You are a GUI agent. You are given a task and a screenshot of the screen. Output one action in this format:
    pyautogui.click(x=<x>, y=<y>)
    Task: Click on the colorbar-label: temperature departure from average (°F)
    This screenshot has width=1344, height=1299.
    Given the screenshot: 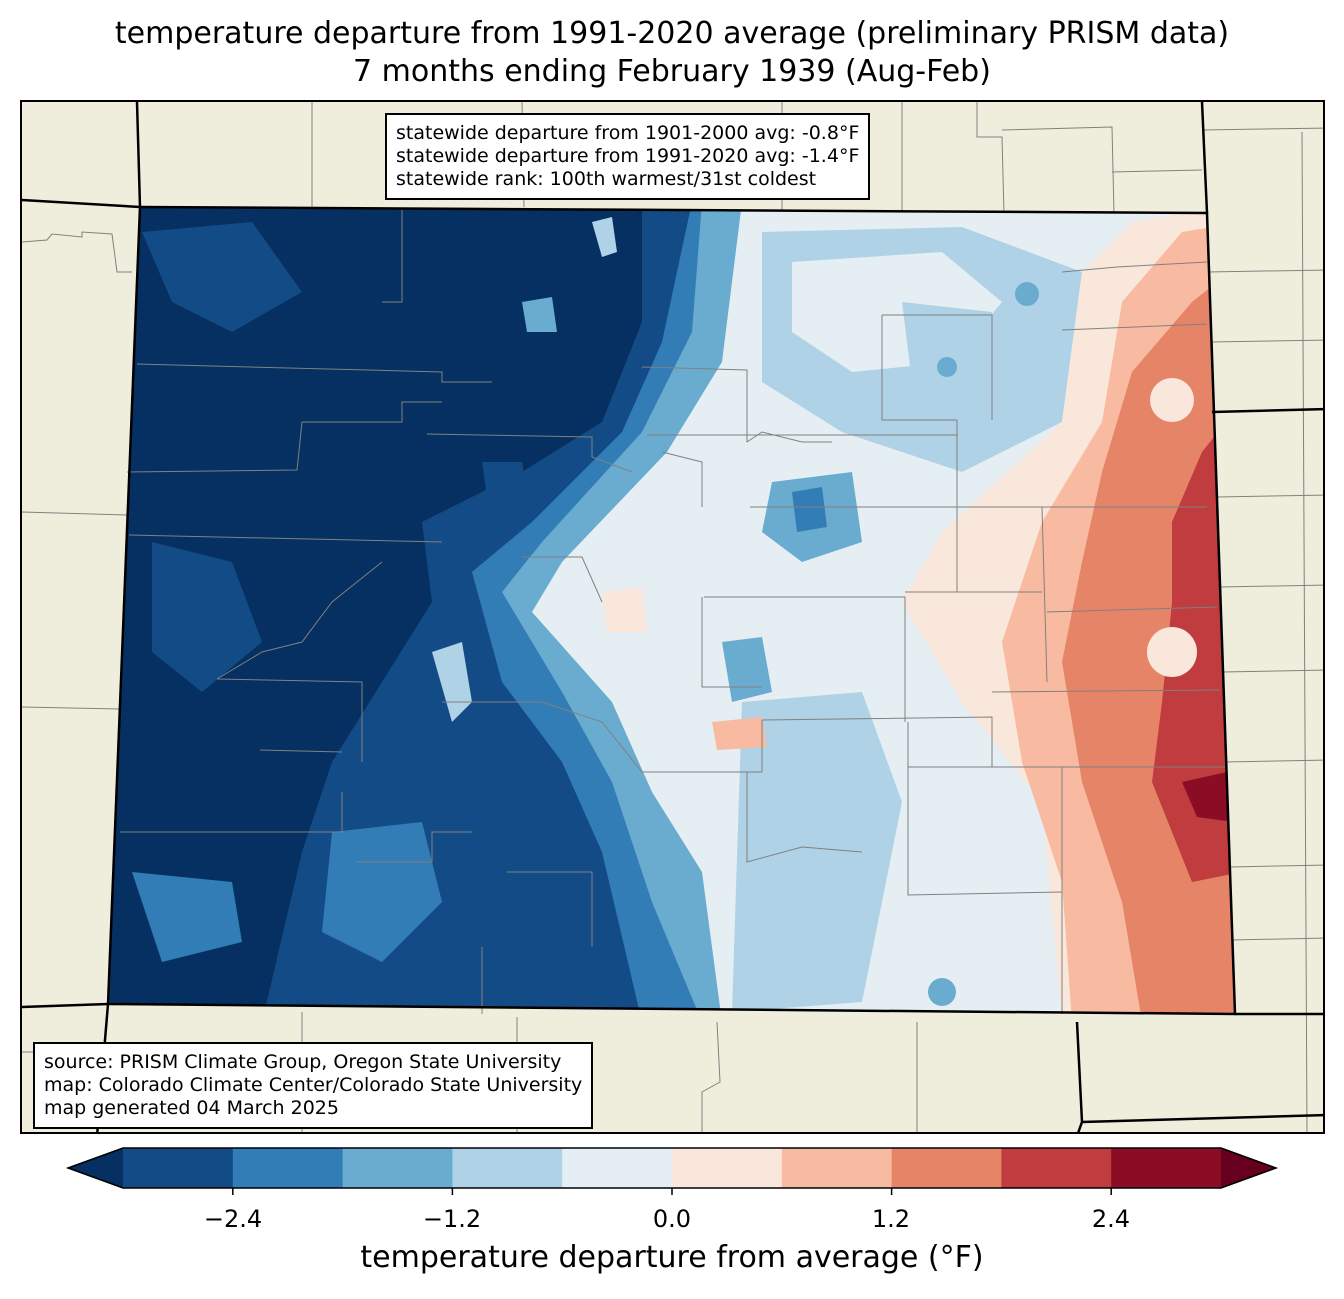 What is the action you would take?
    pyautogui.click(x=672, y=1257)
    